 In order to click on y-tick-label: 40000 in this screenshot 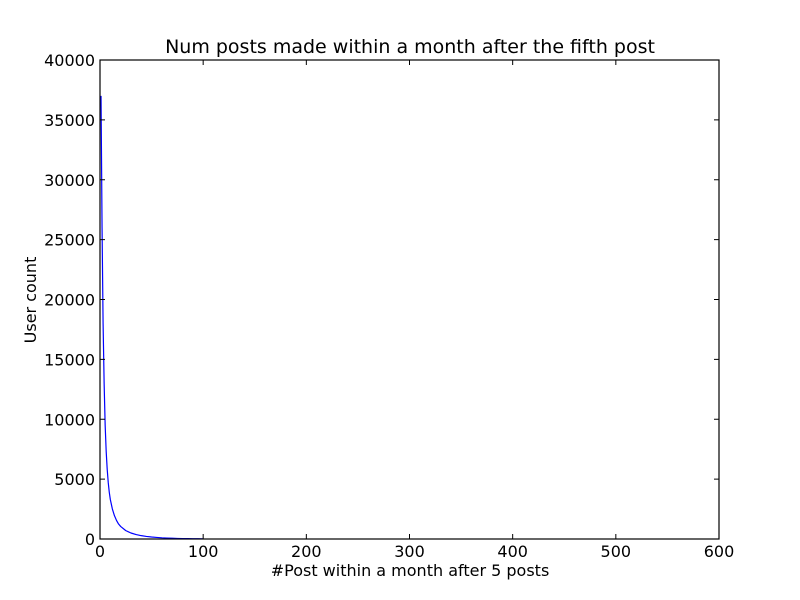, I will do `click(69, 60)`.